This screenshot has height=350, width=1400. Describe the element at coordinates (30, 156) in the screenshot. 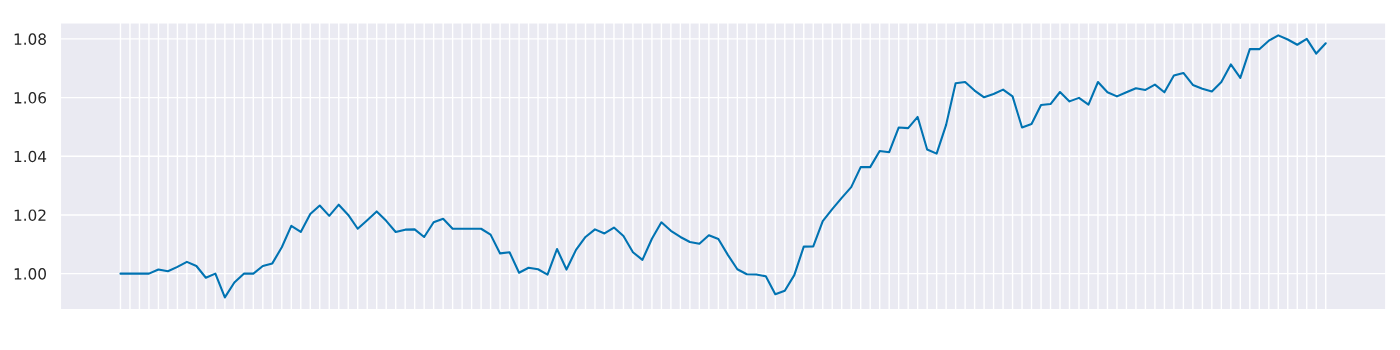

I see `y-tick-label: 1.04` at that location.